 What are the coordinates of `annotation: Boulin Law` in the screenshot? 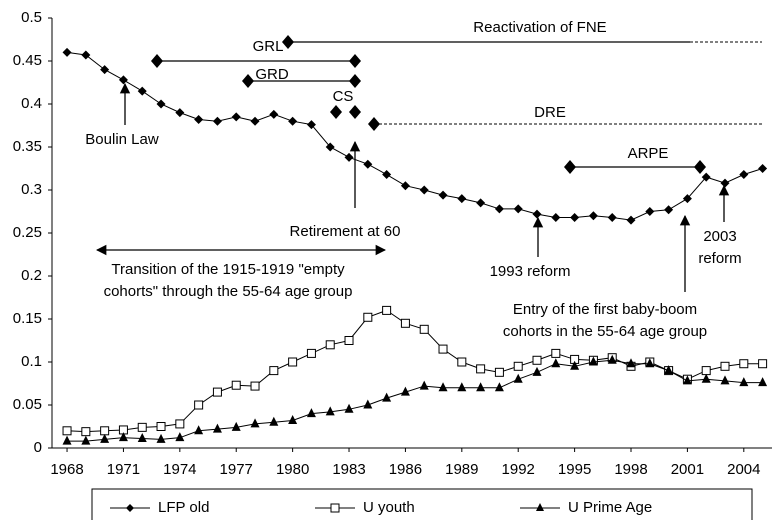 It's located at (122, 139).